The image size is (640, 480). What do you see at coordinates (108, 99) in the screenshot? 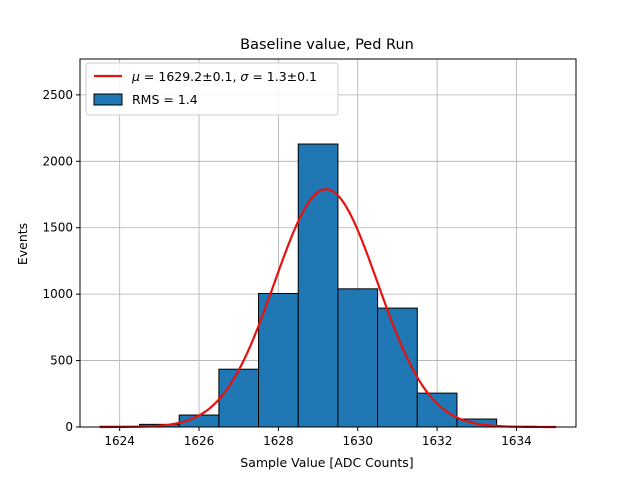
I see `legend-hist-swatch` at bounding box center [108, 99].